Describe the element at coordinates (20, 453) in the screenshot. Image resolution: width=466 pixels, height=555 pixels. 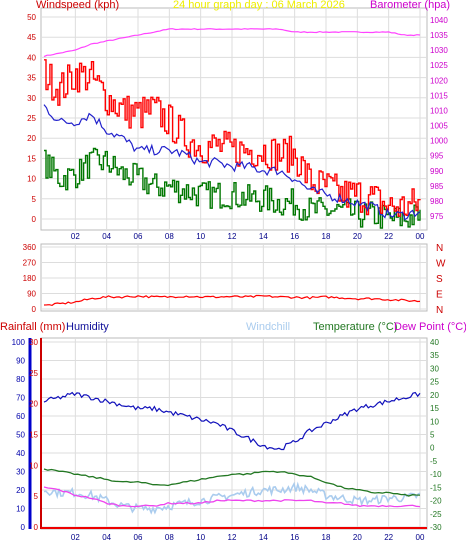
I see `humidity-y-tick-label: 40` at that location.